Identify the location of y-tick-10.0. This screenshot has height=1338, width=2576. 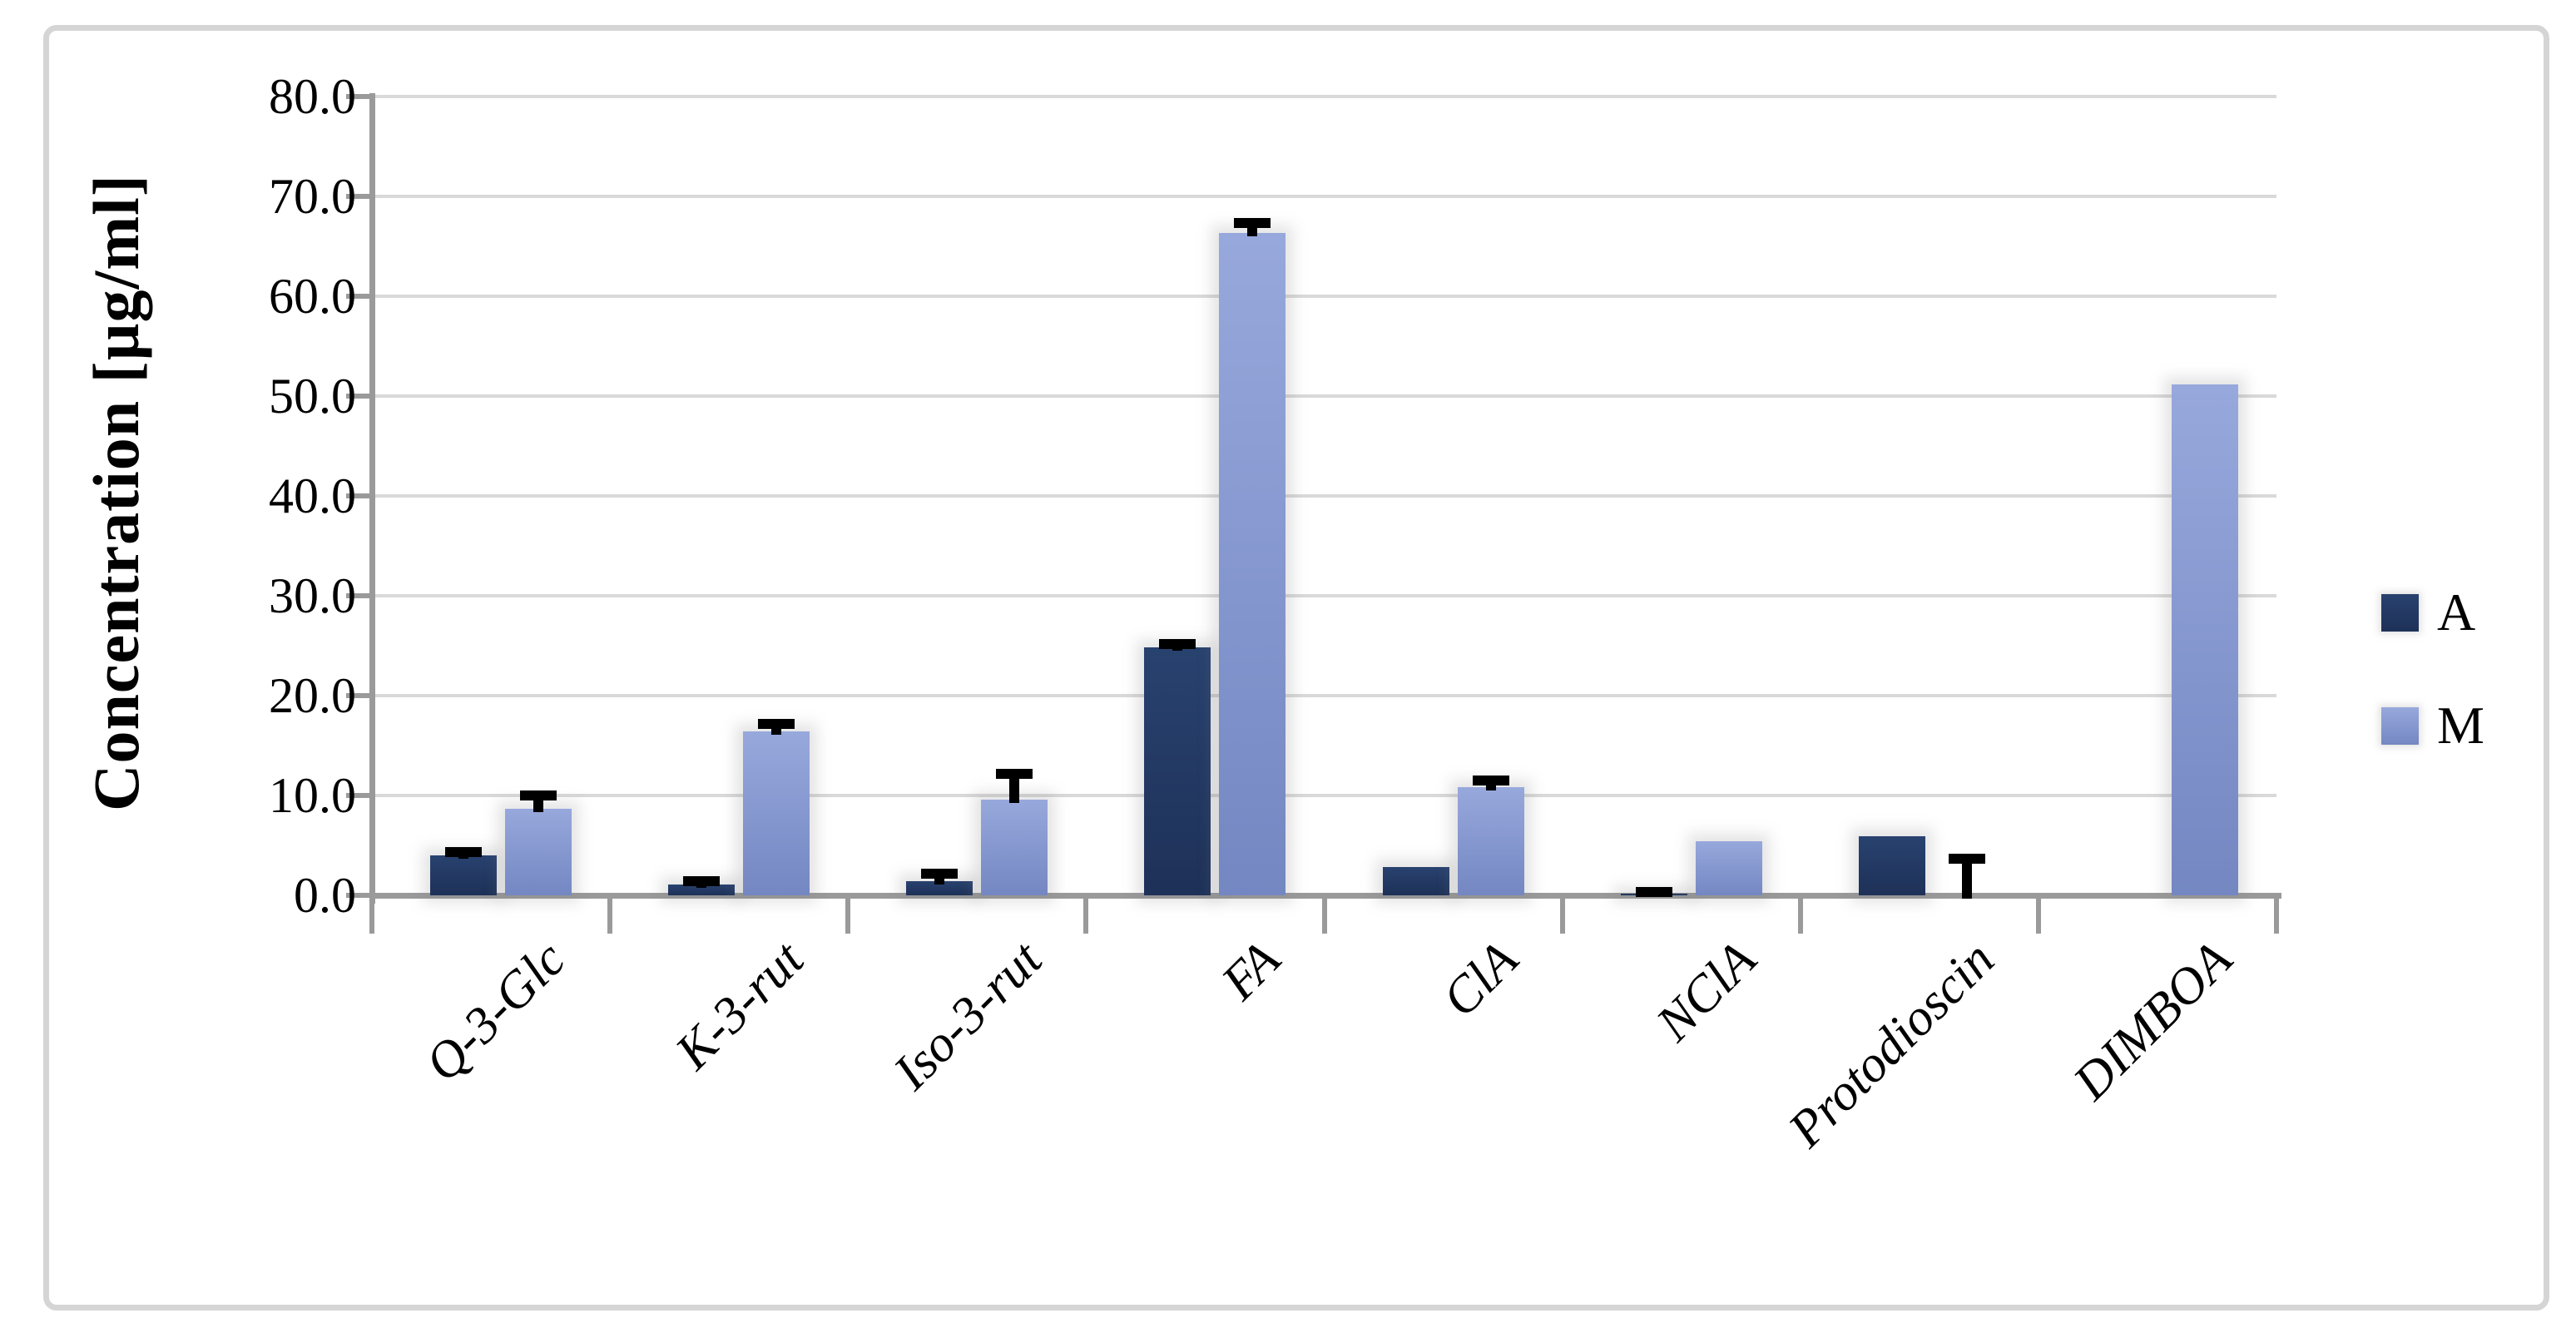
(358, 795).